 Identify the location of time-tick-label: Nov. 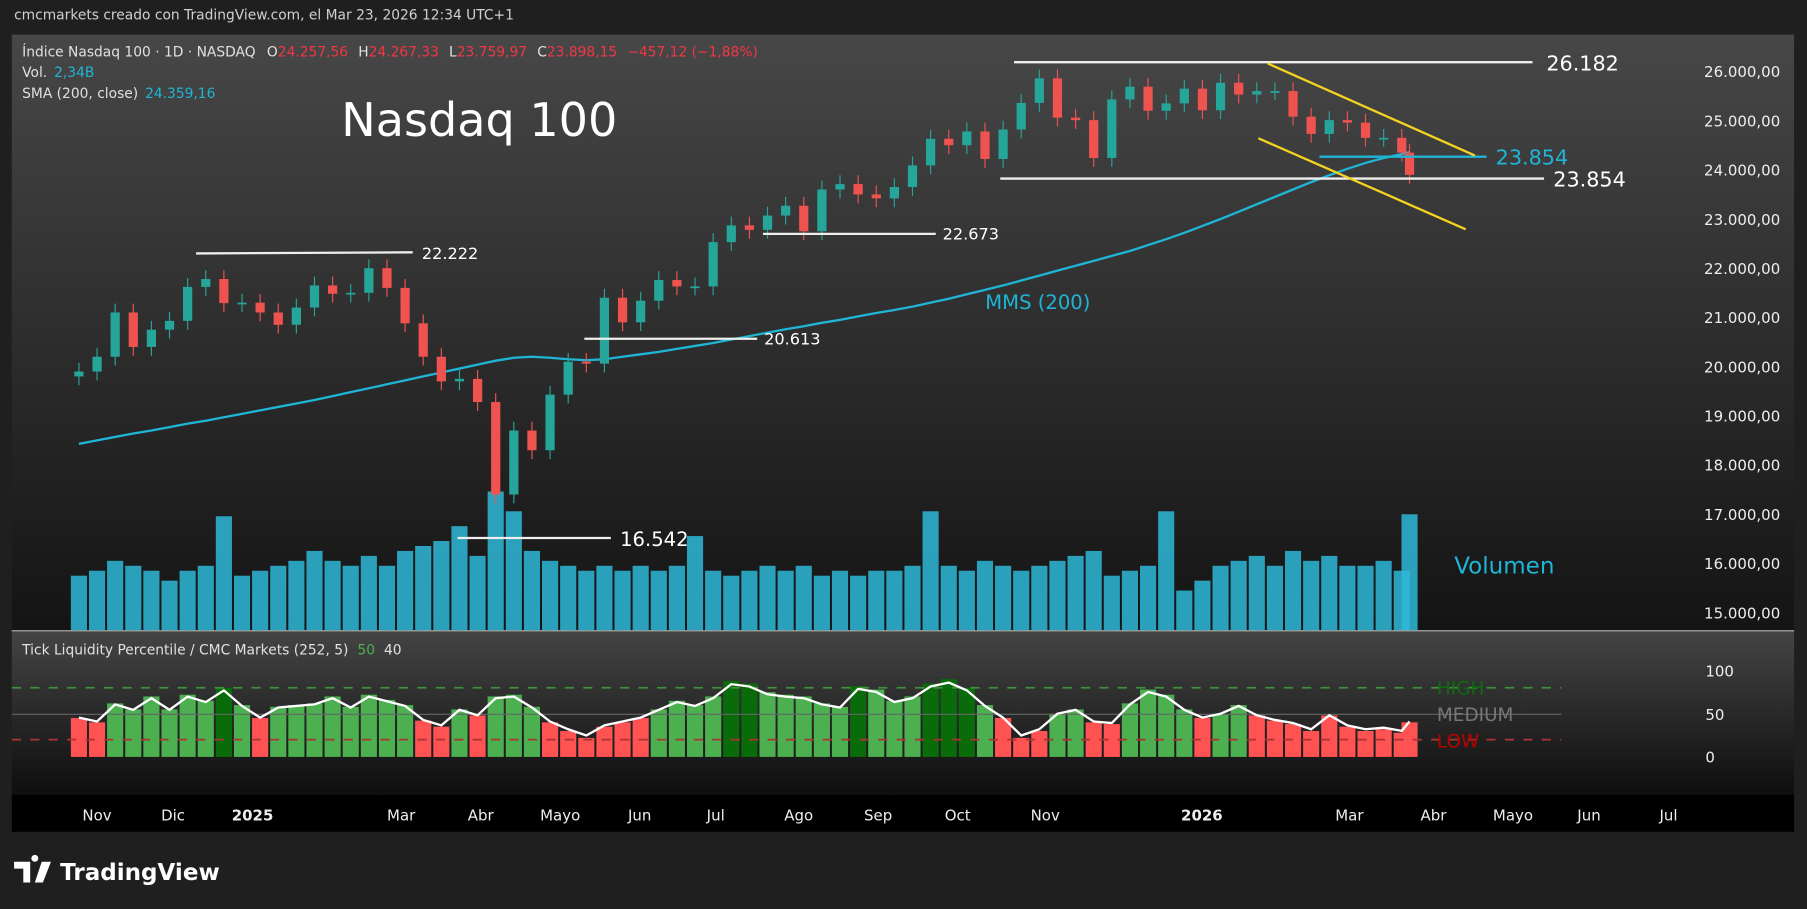
(96, 815).